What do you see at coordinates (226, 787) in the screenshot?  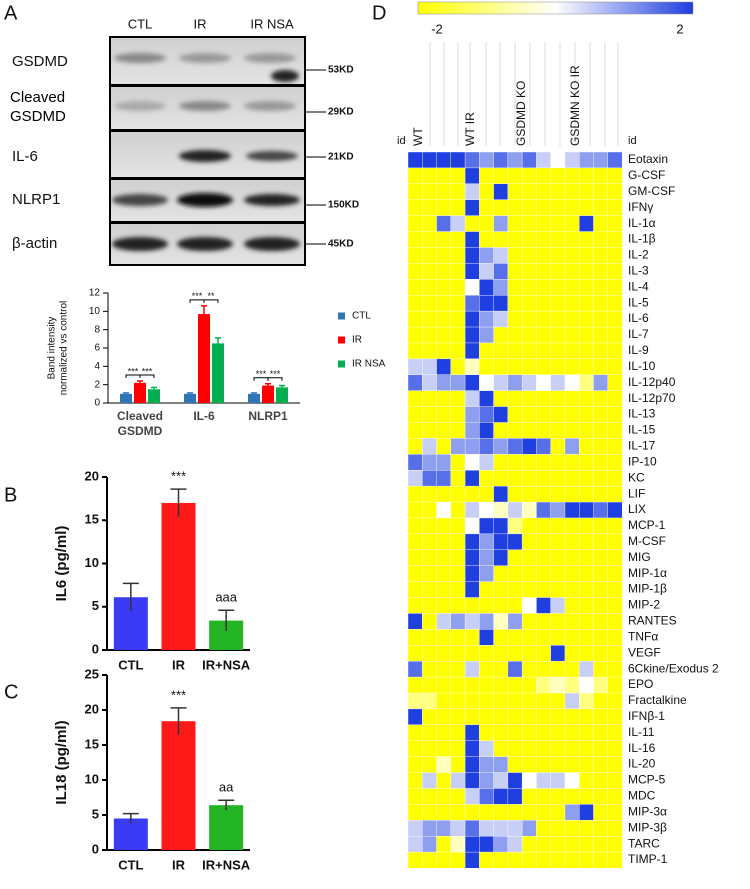 I see `value-annotation: aa` at bounding box center [226, 787].